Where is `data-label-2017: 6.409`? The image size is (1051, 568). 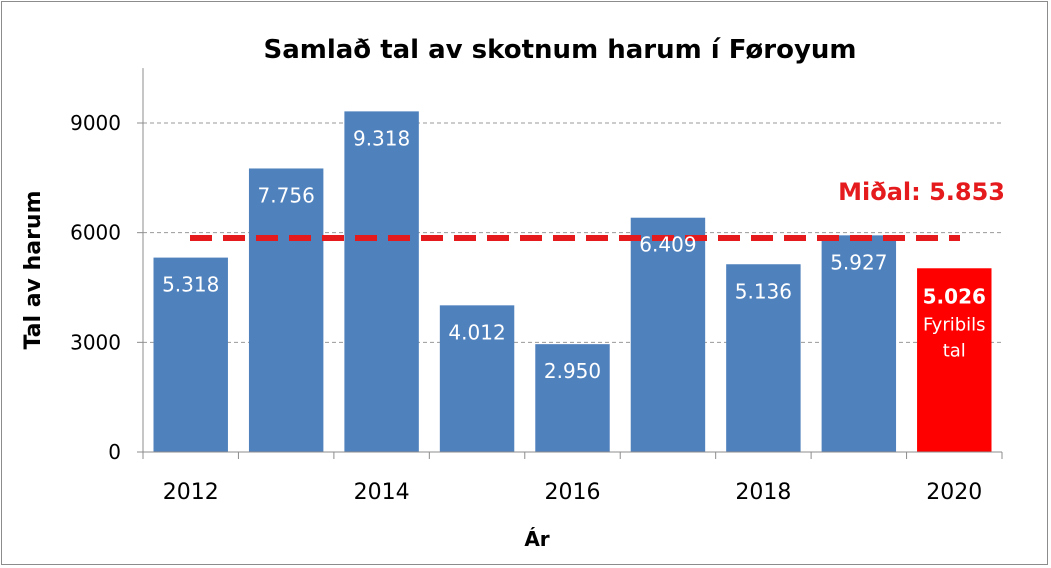
data-label-2017: 6.409 is located at coordinates (667, 245).